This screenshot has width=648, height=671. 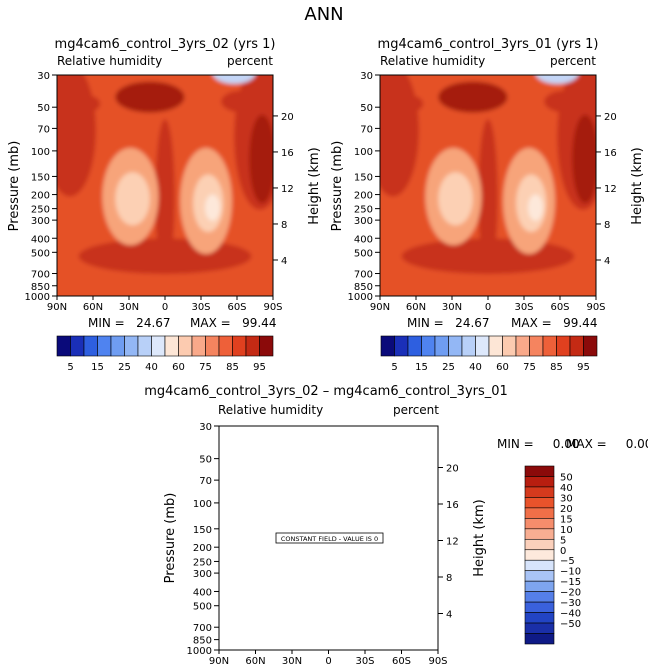 What do you see at coordinates (236, 307) in the screenshot?
I see `x-tick-label: 60S` at bounding box center [236, 307].